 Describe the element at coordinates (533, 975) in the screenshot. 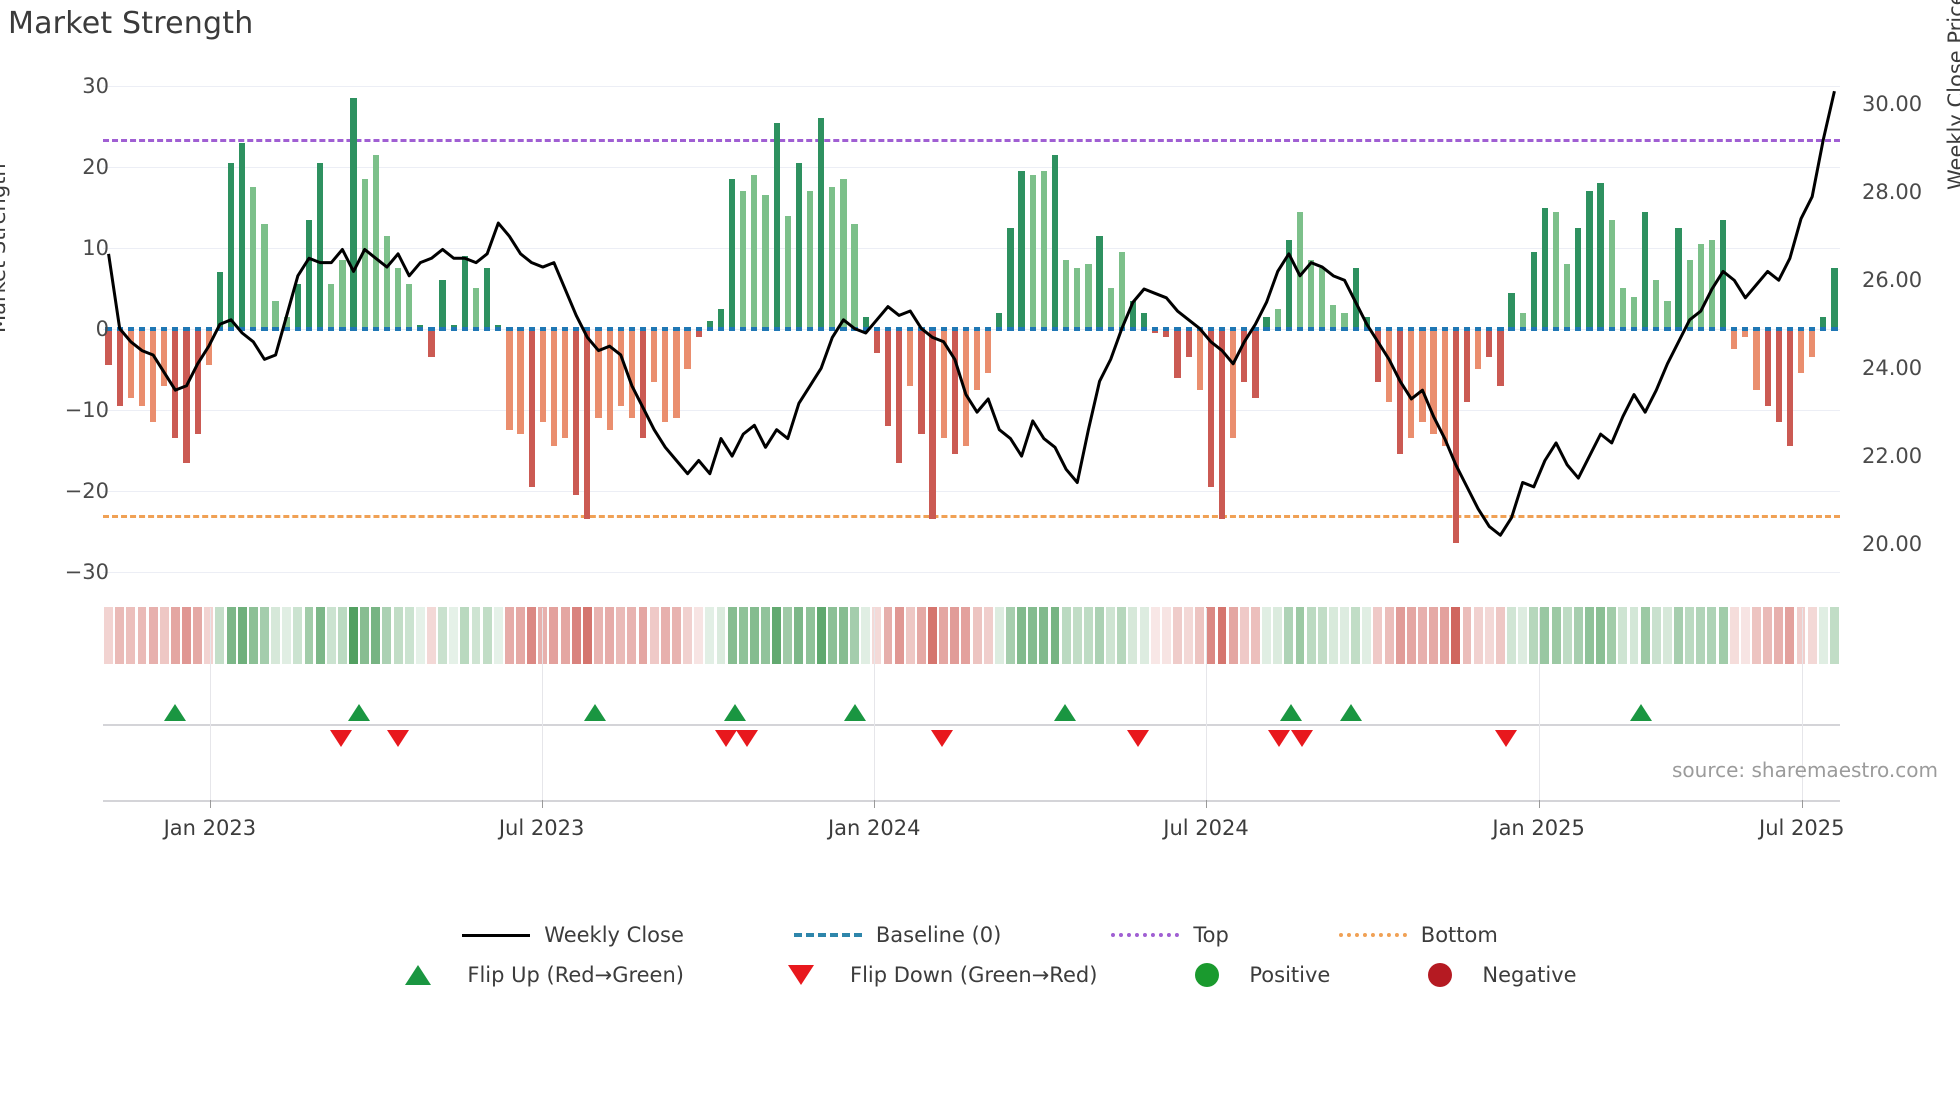

I see `legend-item: Flip Up (Red→Green)` at that location.